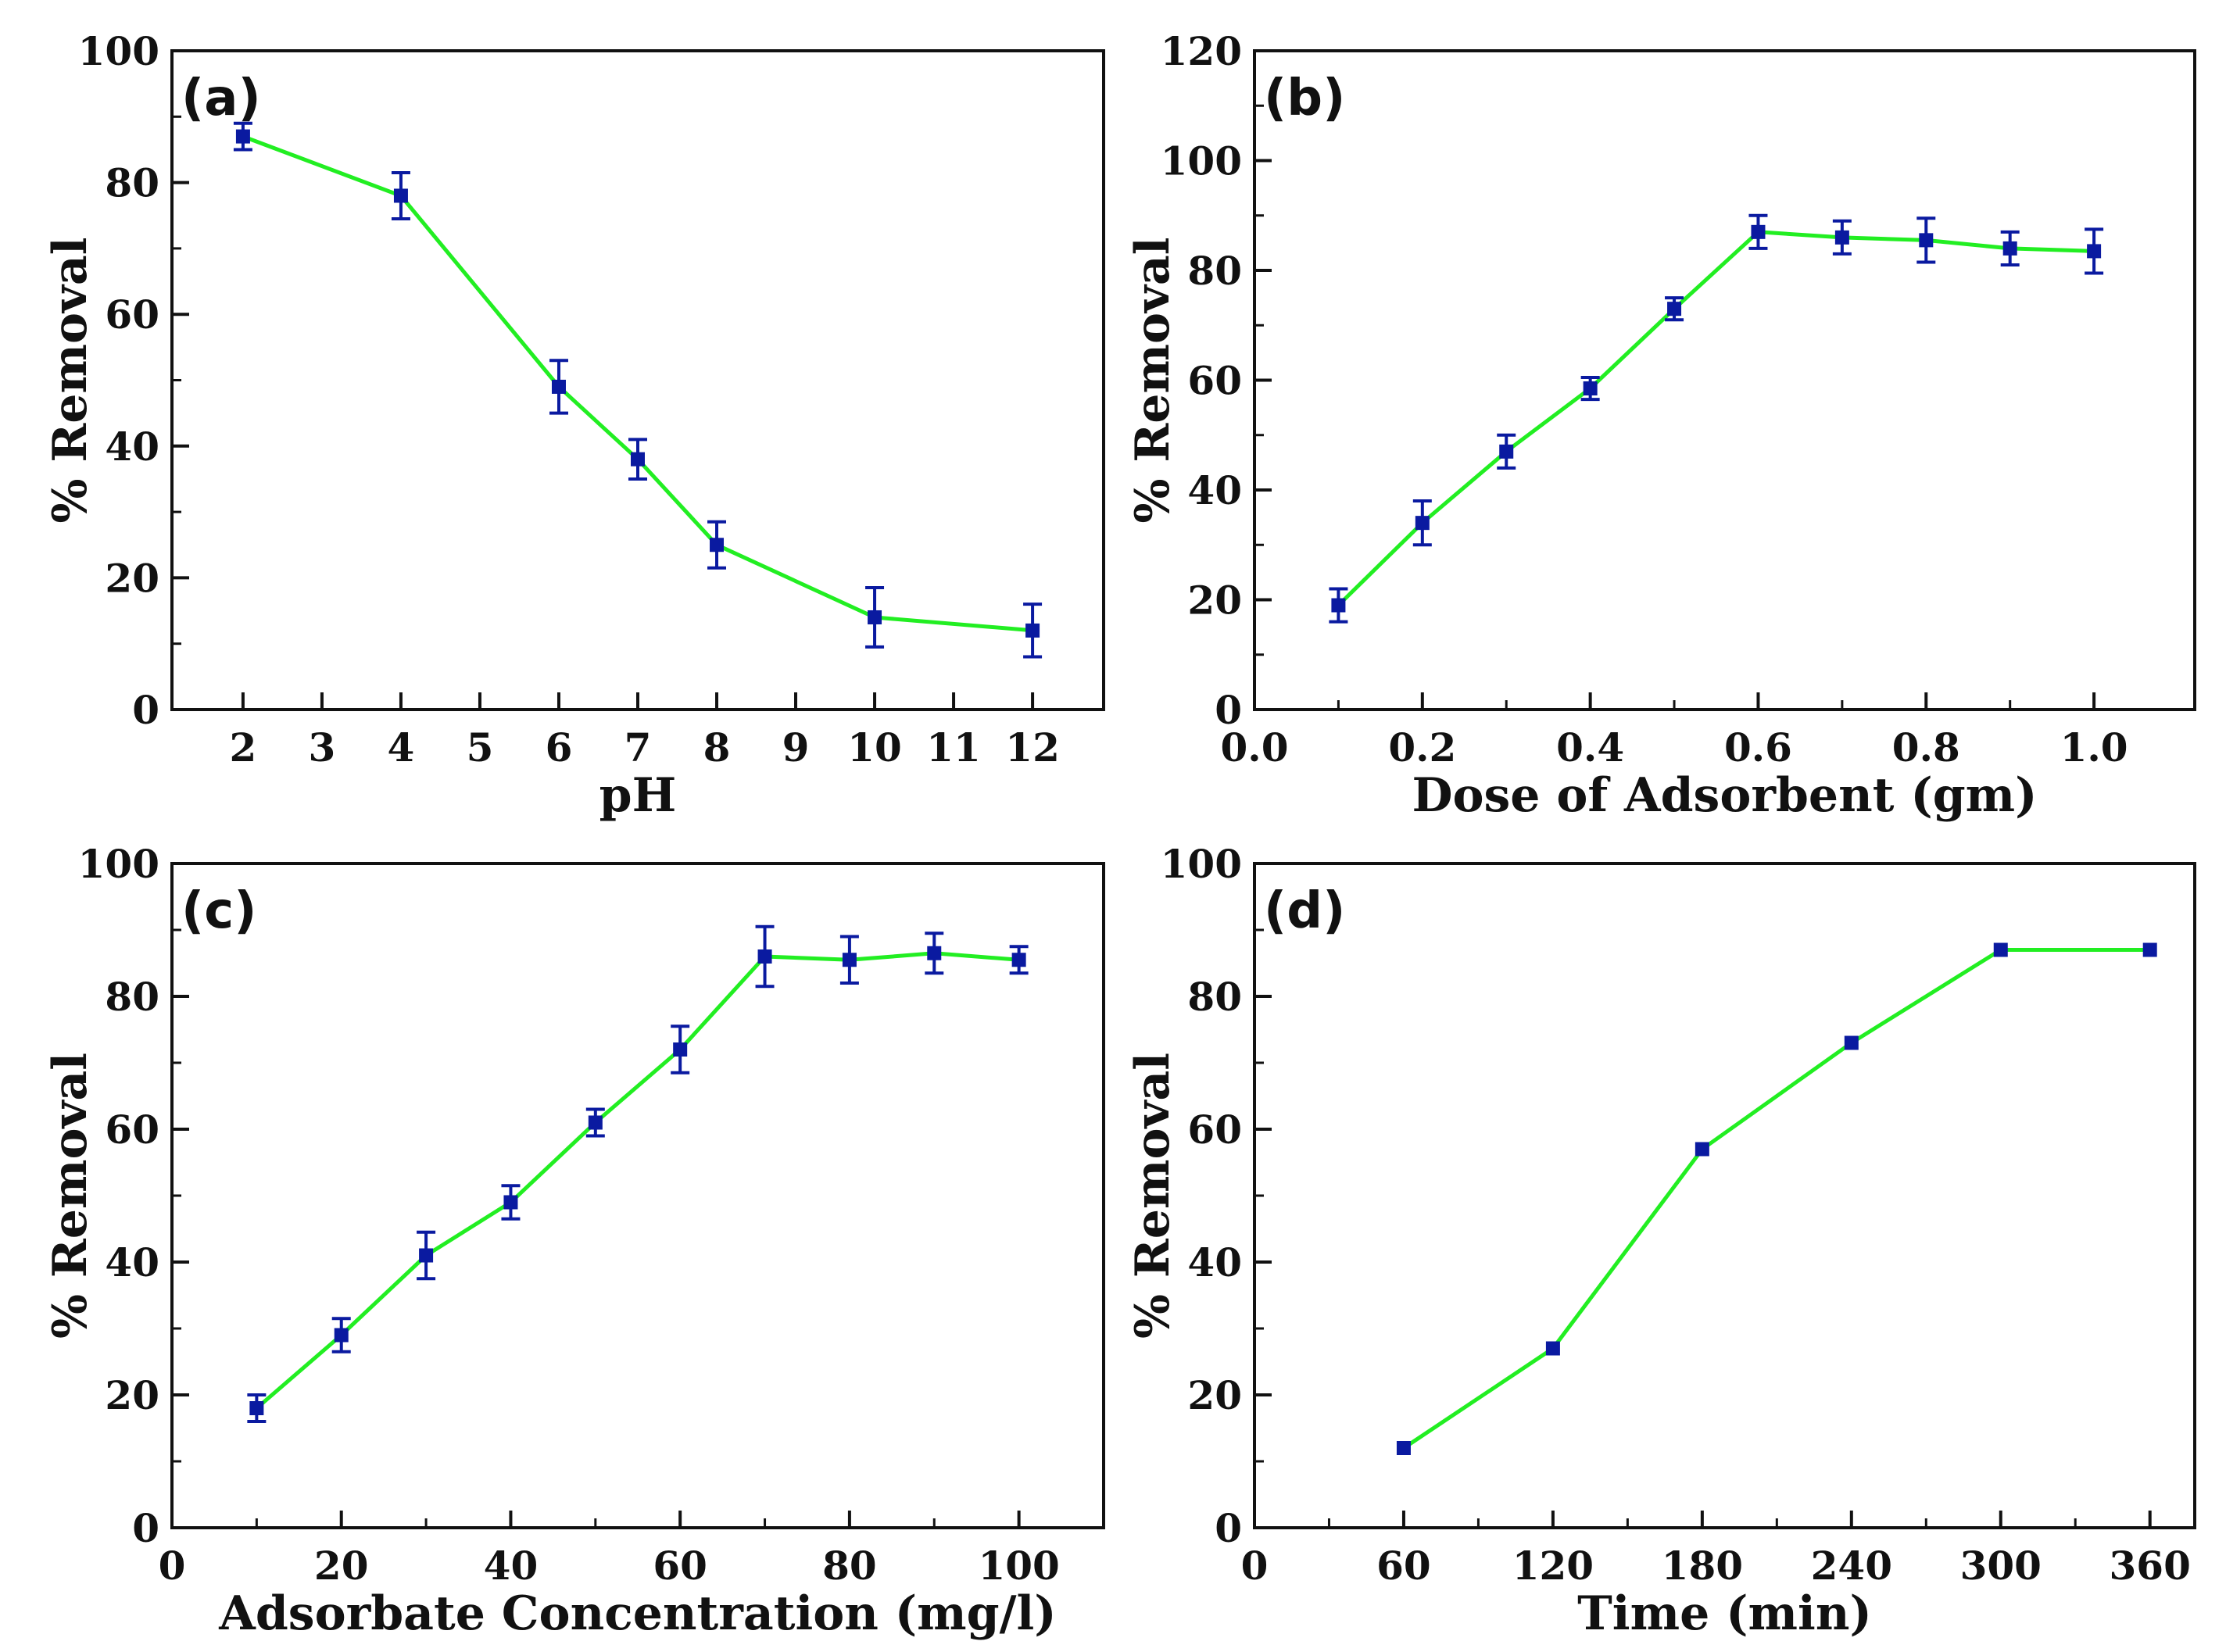  What do you see at coordinates (219, 911) in the screenshot?
I see `panel-label: (c)` at bounding box center [219, 911].